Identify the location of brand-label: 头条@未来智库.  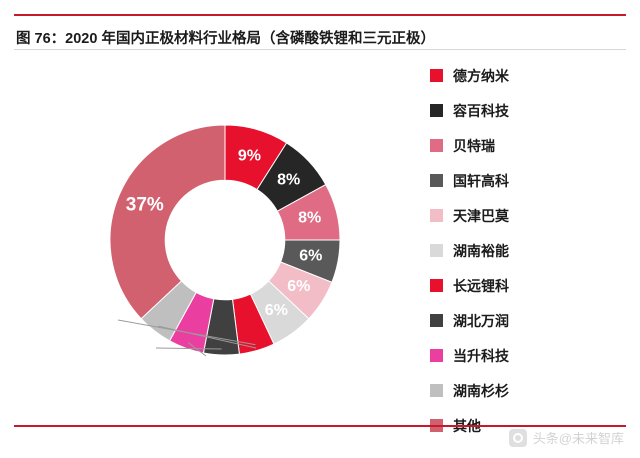
(578, 438).